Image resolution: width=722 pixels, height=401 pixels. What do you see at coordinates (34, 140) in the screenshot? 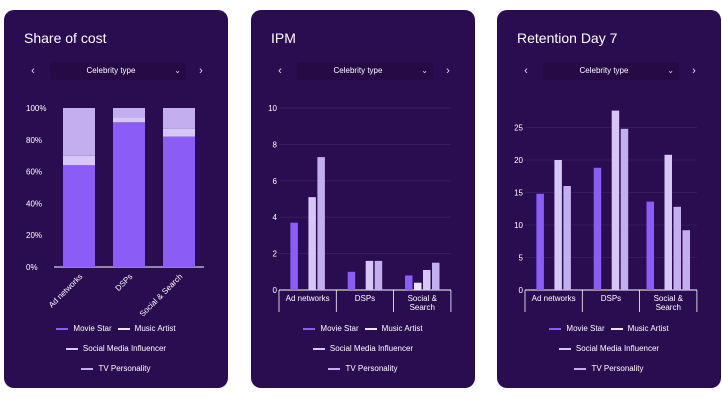
I see `y-tick-label: 80%` at bounding box center [34, 140].